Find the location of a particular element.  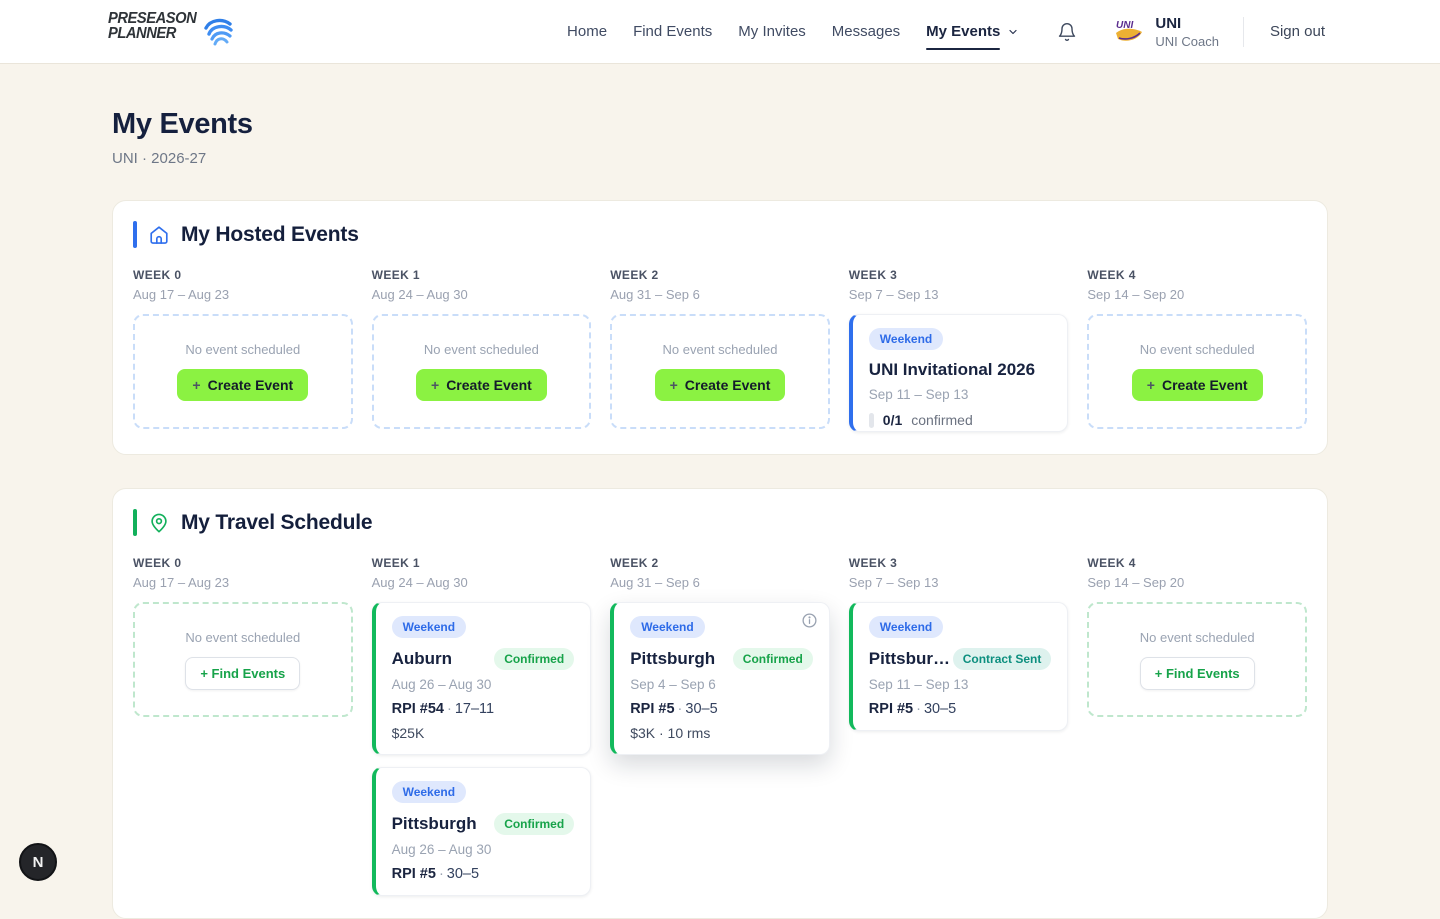

nav-item-find-events: Find Events is located at coordinates (673, 31).